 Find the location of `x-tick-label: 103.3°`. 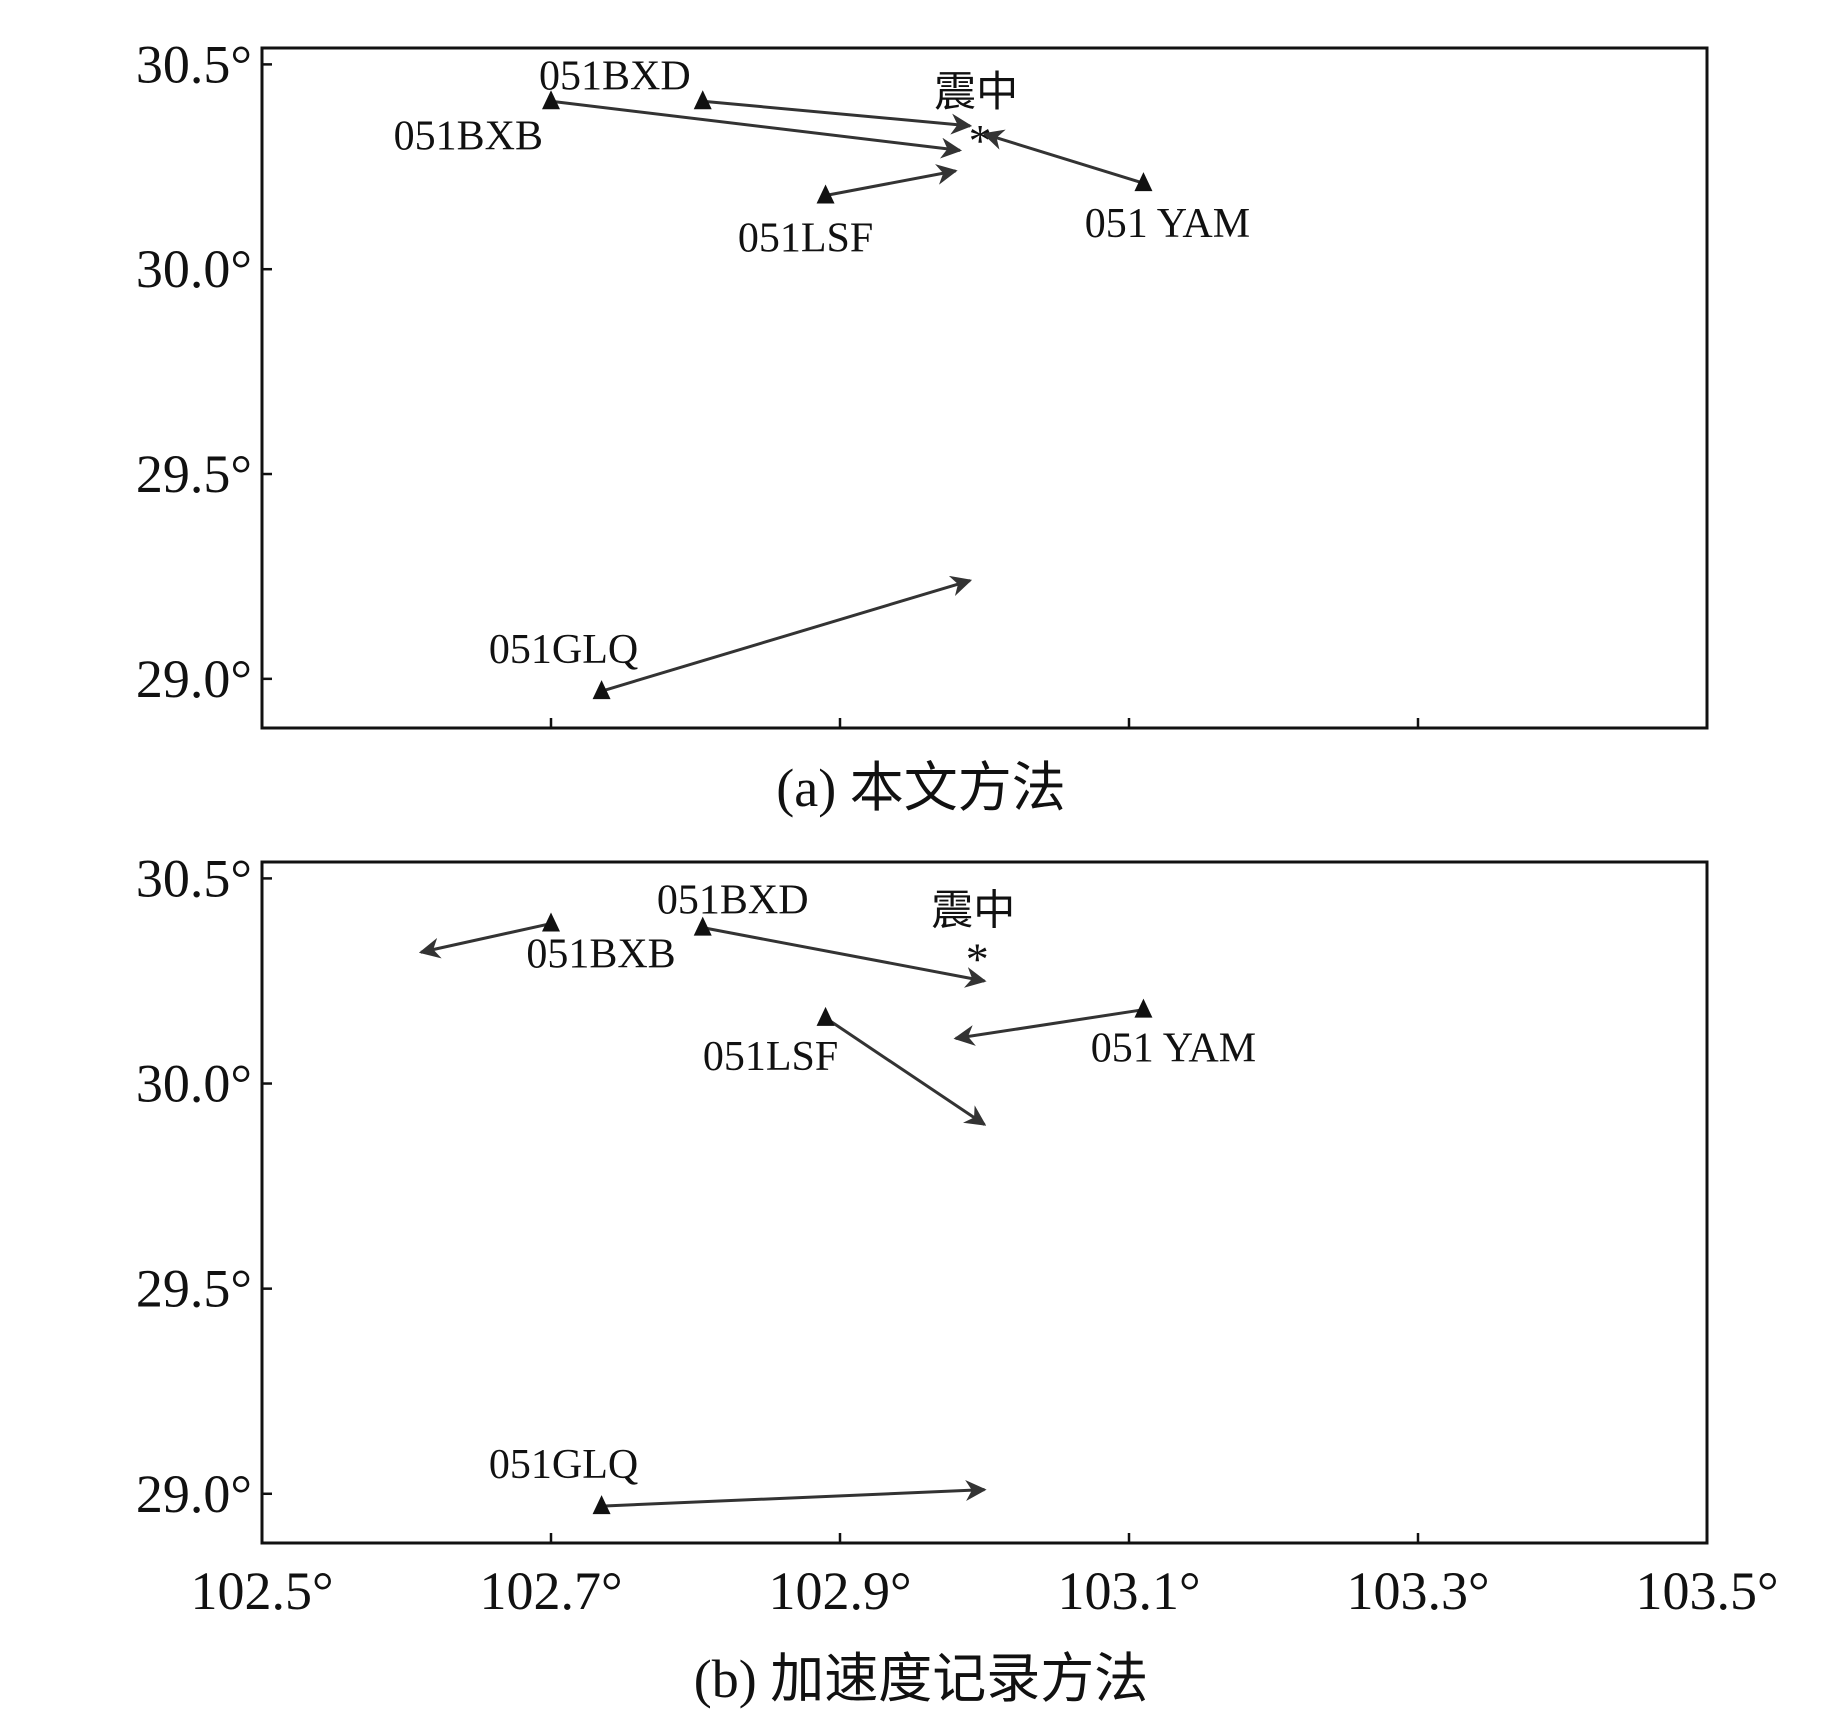

x-tick-label: 103.3° is located at coordinates (1417, 1591).